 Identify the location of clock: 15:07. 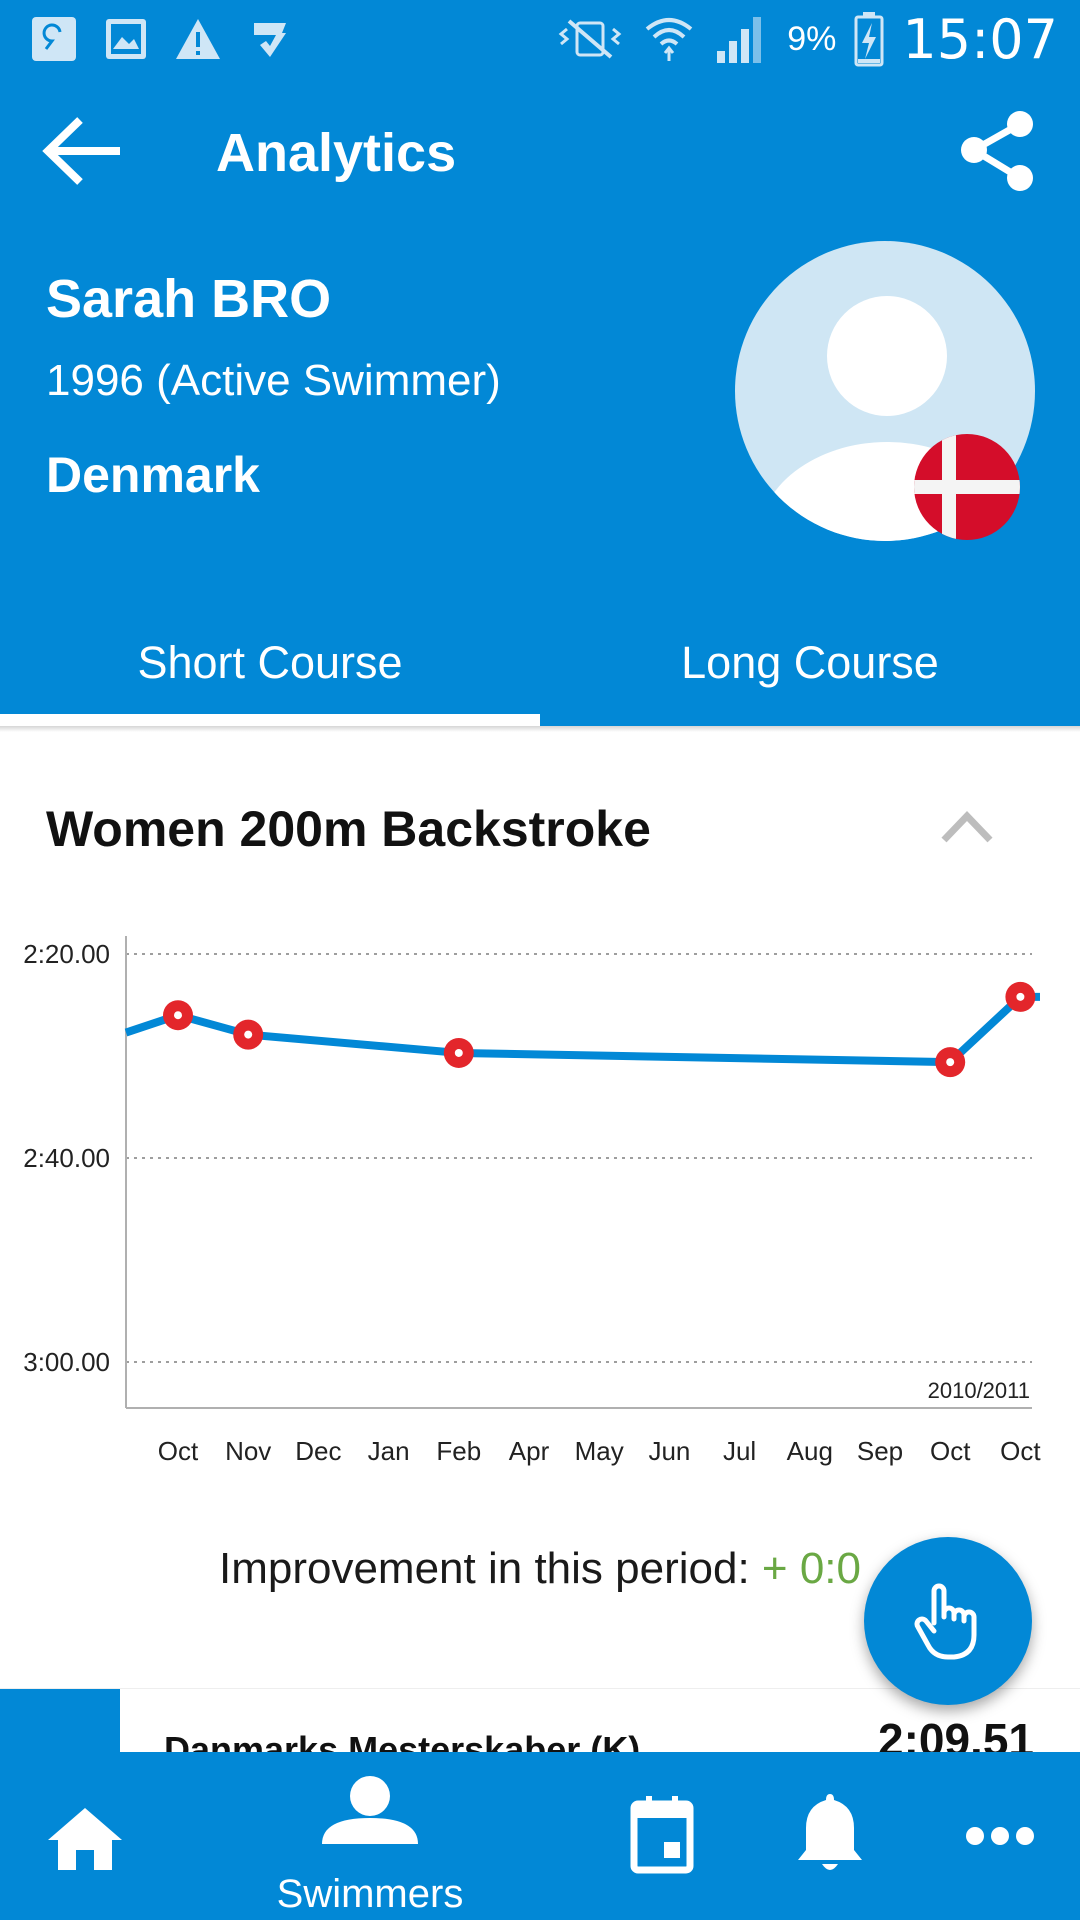
(980, 39).